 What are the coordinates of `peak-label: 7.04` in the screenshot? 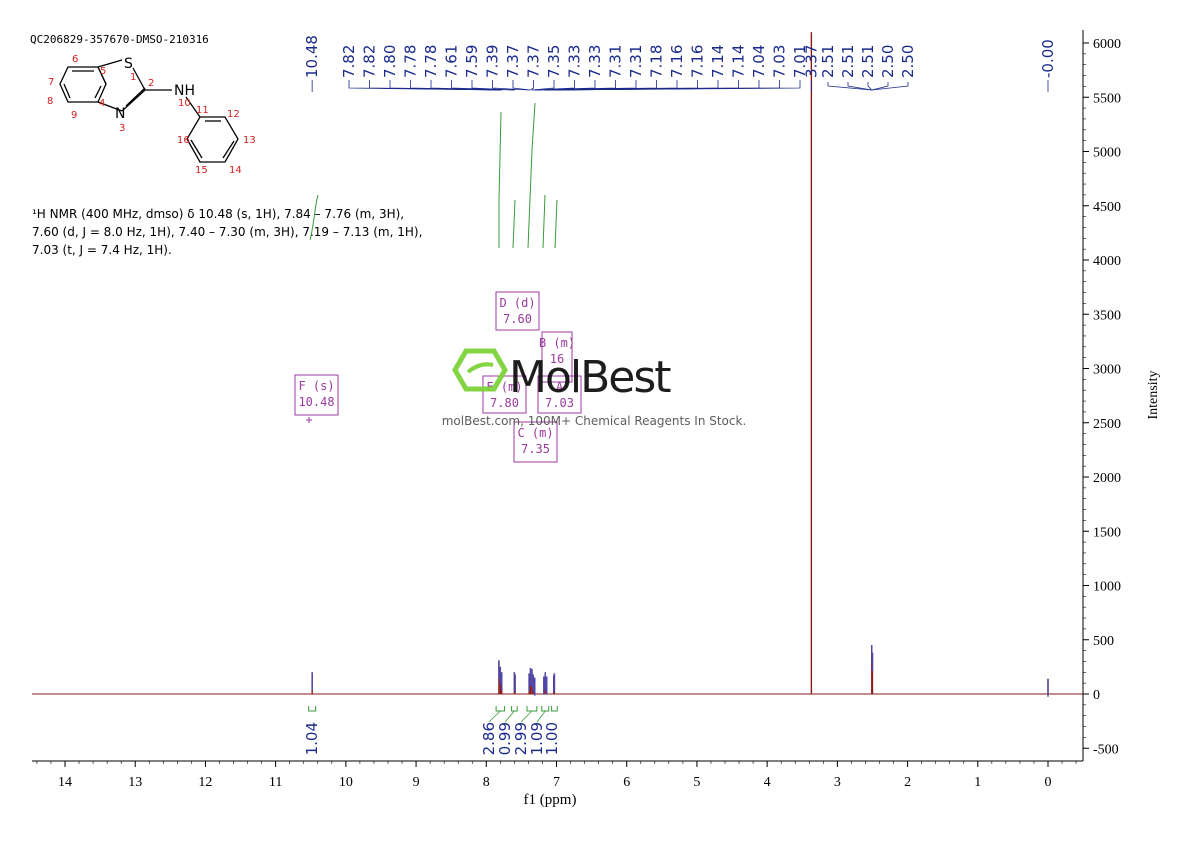 It's located at (759, 61).